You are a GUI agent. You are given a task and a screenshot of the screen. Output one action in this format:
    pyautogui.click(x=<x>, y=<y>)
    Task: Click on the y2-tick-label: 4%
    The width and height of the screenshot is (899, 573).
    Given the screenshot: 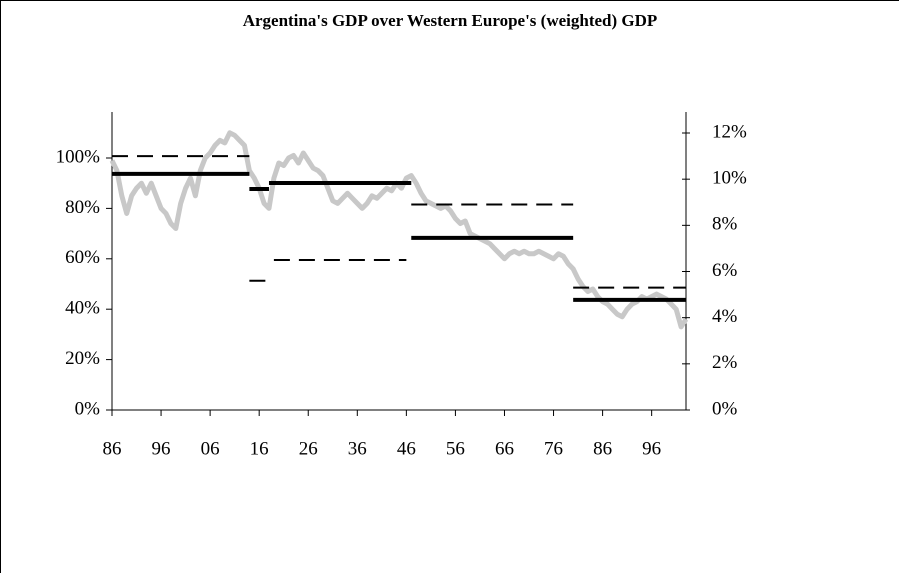 What is the action you would take?
    pyautogui.click(x=725, y=316)
    